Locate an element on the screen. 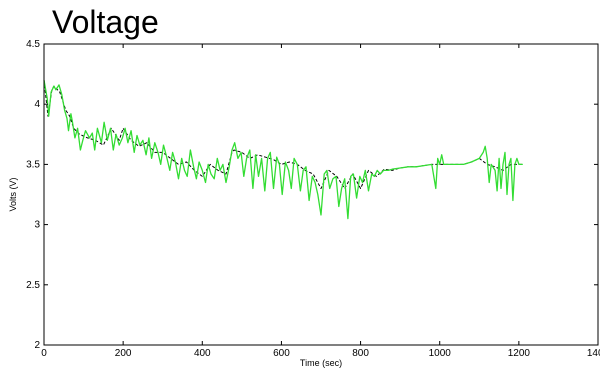 The image size is (600, 371). x-axis-label: Time (sec) is located at coordinates (321, 363).